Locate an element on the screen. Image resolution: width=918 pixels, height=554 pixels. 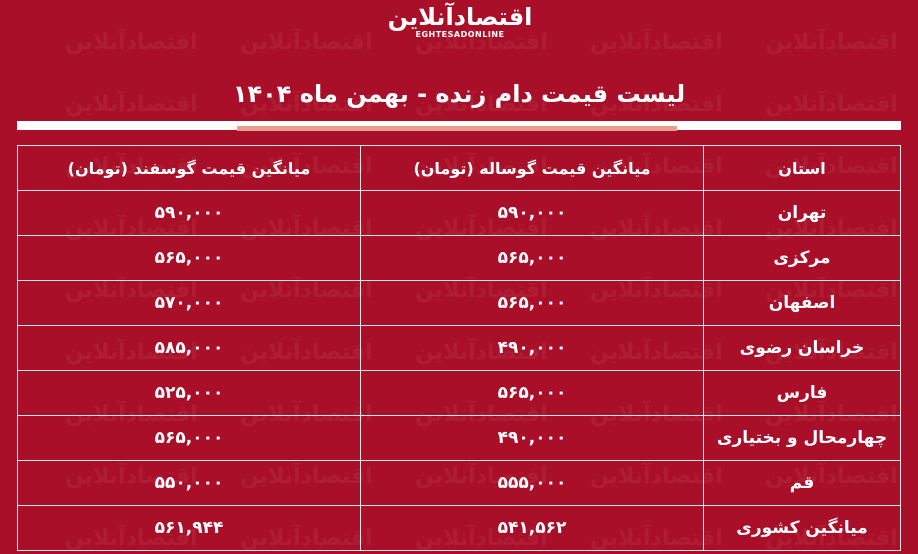
header-province: استان is located at coordinates (802, 168).